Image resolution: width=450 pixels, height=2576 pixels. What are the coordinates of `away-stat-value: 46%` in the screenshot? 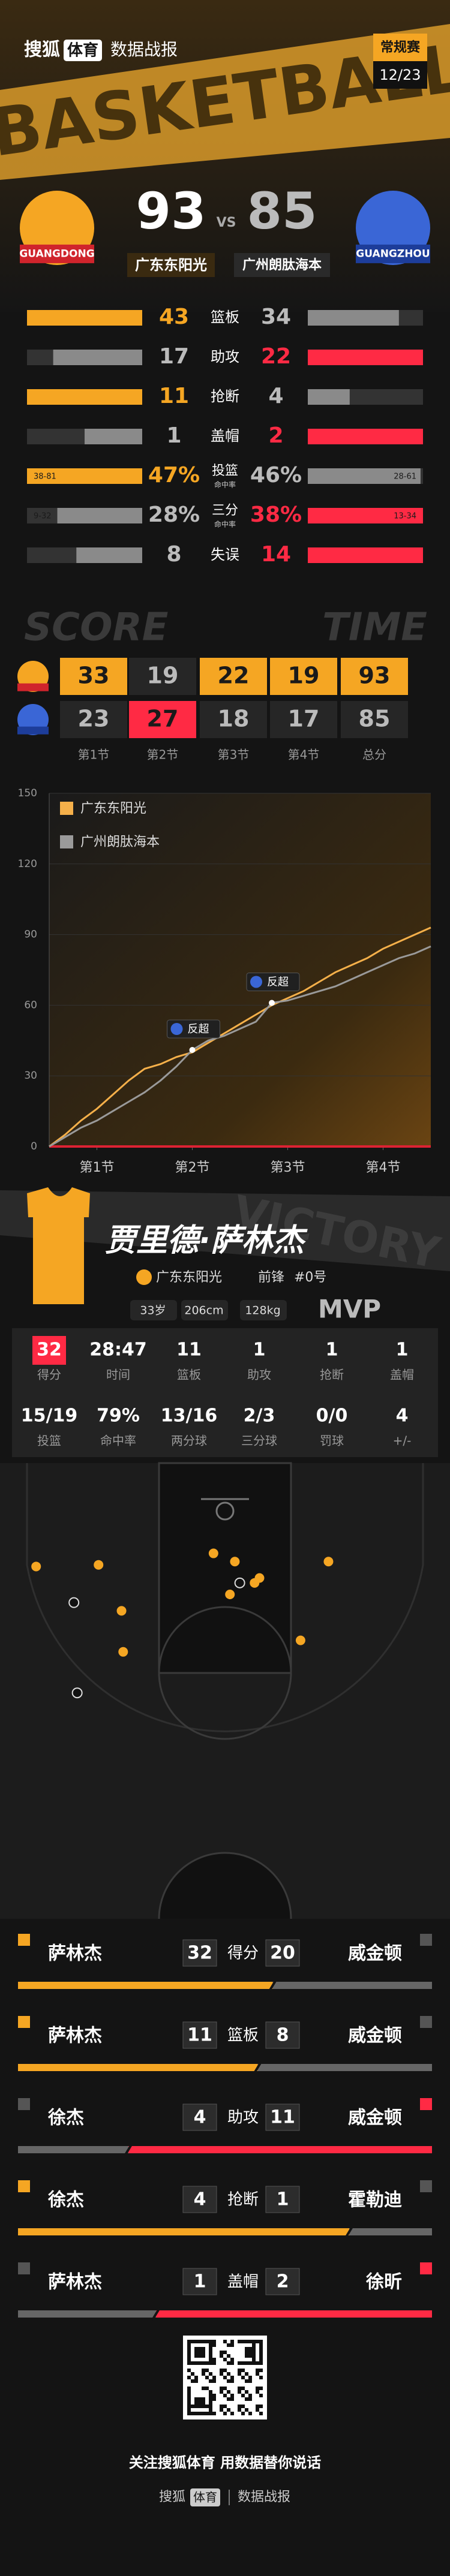 It's located at (276, 475).